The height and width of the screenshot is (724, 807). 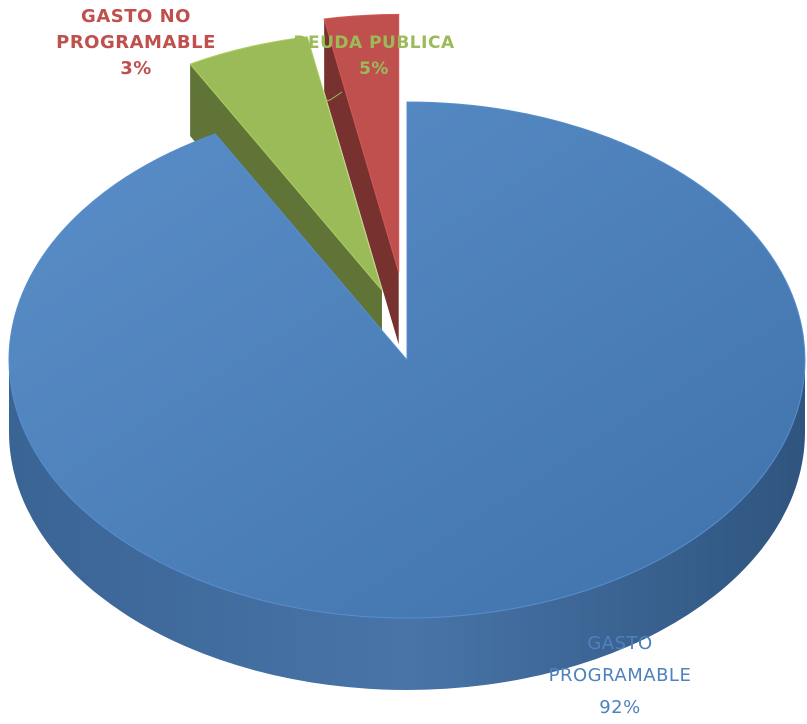 I want to click on label-gasto-no-programable-value: 3%, so click(x=136, y=68).